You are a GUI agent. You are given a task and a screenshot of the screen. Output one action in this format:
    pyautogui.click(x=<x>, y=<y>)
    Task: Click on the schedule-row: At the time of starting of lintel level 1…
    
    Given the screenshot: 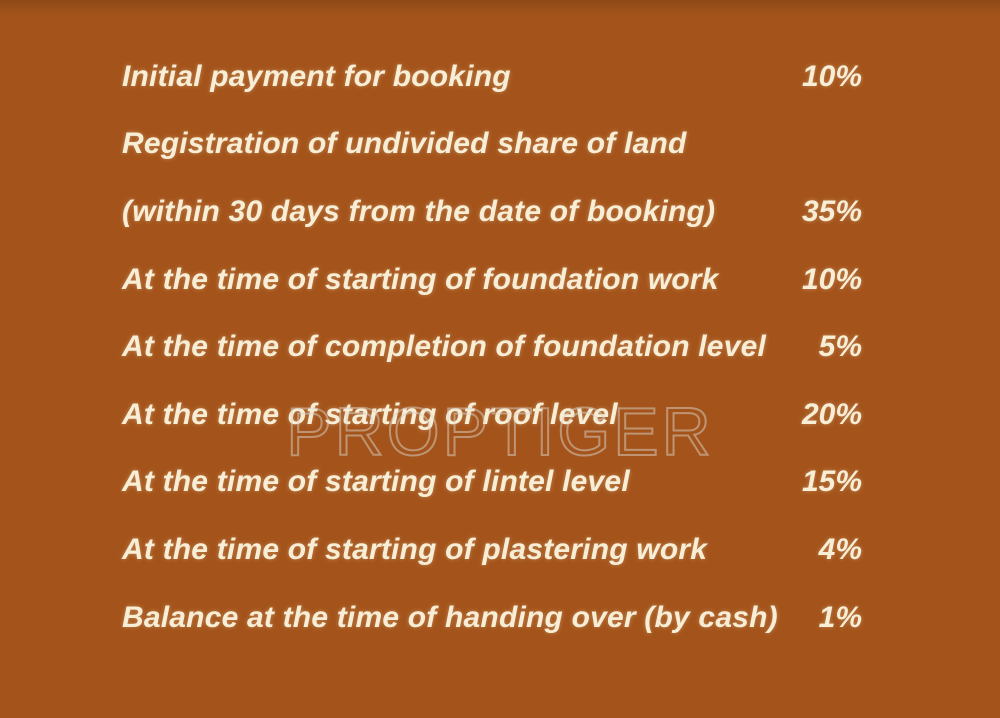 What is the action you would take?
    pyautogui.click(x=492, y=483)
    